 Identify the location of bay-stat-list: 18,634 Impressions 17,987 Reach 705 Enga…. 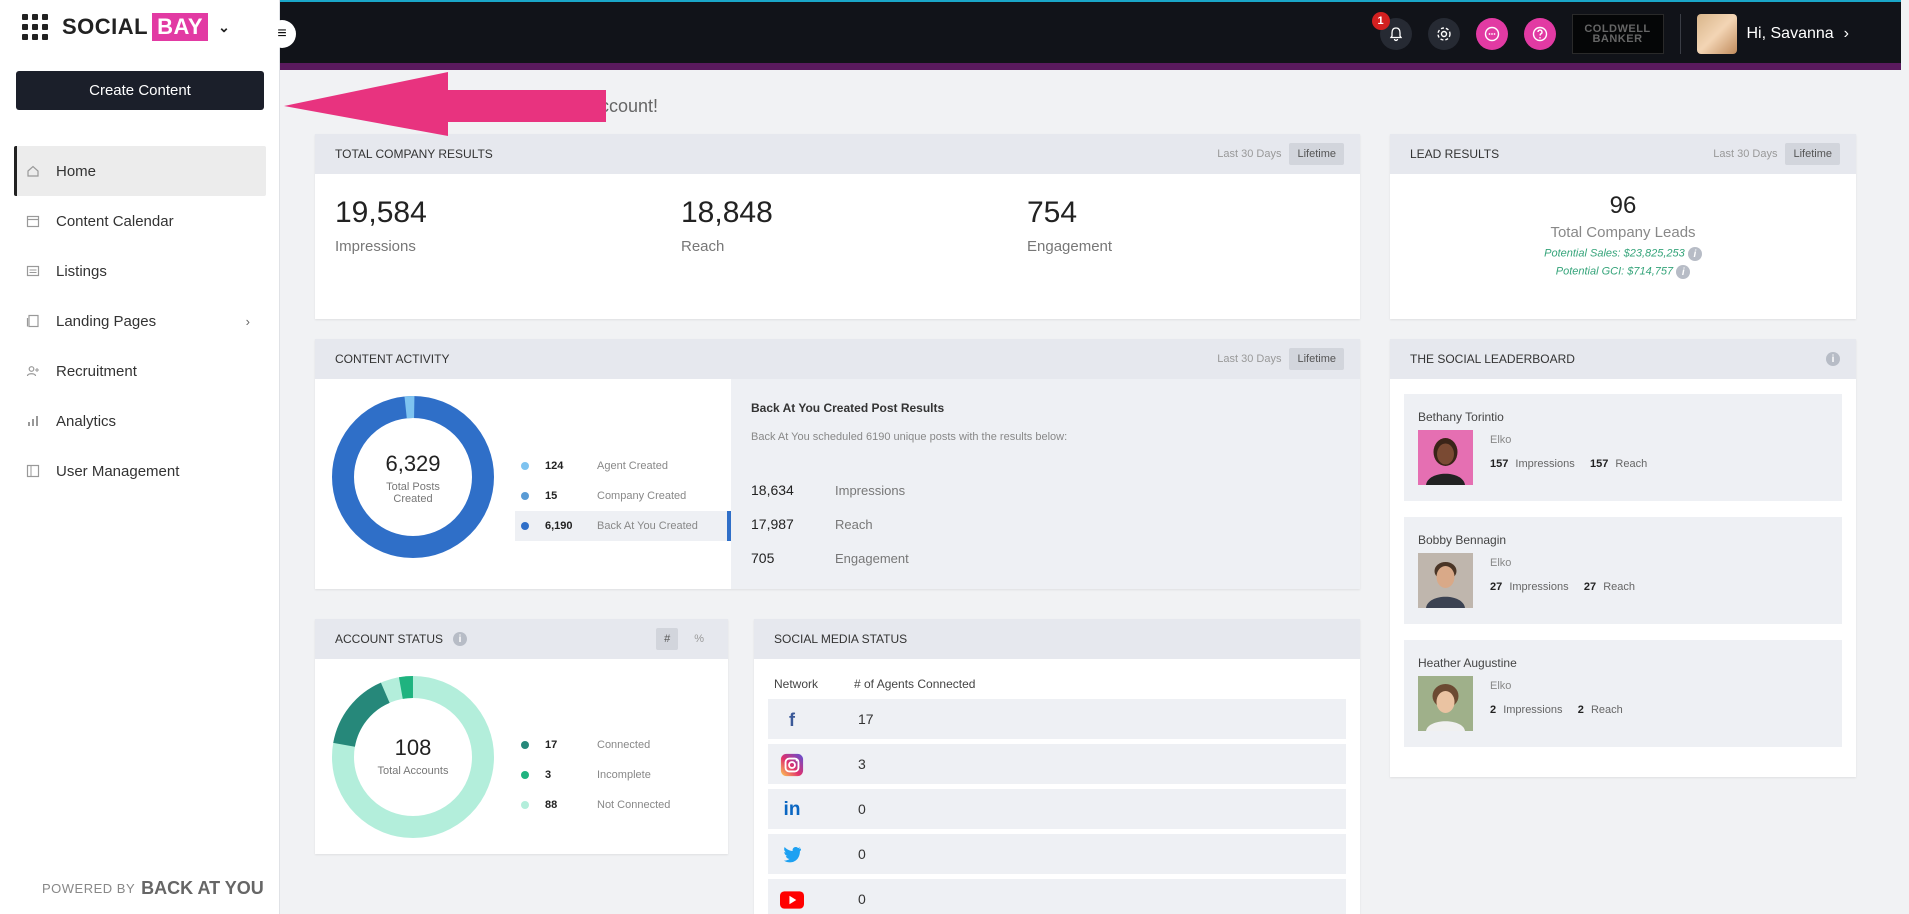
(830, 524).